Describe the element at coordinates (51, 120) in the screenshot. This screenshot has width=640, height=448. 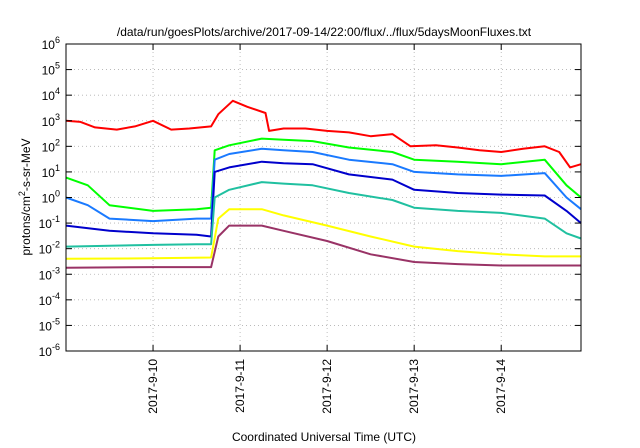
I see `y-tick-label: 10³` at that location.